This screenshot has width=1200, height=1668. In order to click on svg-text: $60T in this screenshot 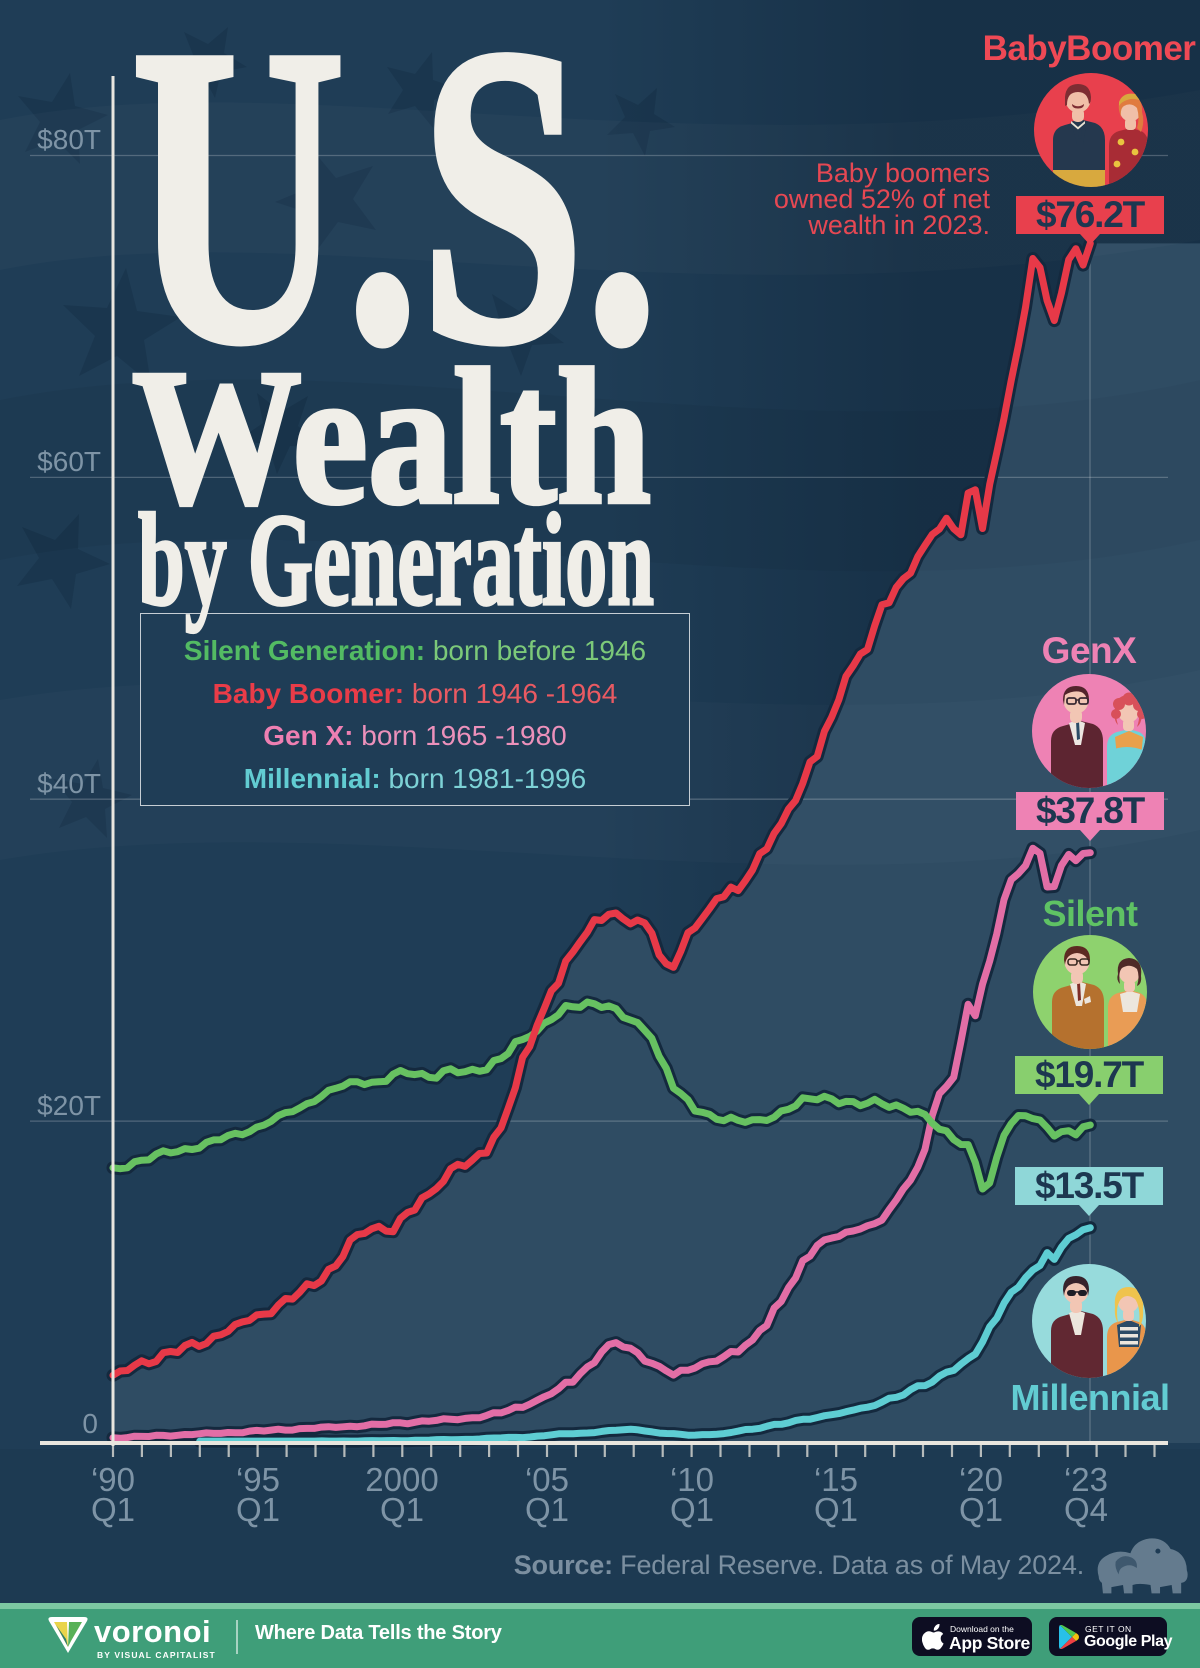, I will do `click(69, 461)`.